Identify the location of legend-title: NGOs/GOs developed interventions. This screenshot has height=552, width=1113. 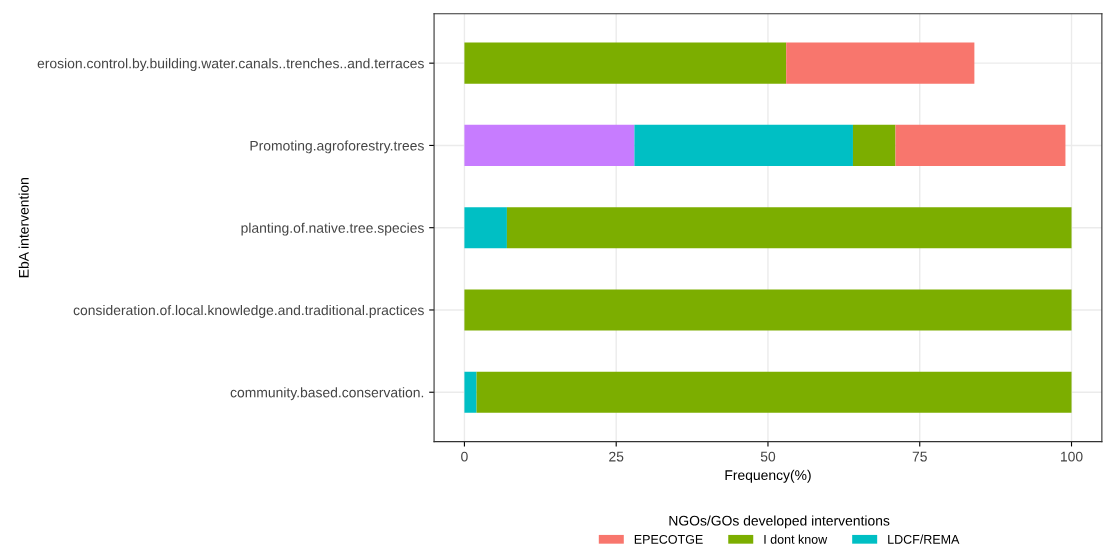
(779, 522).